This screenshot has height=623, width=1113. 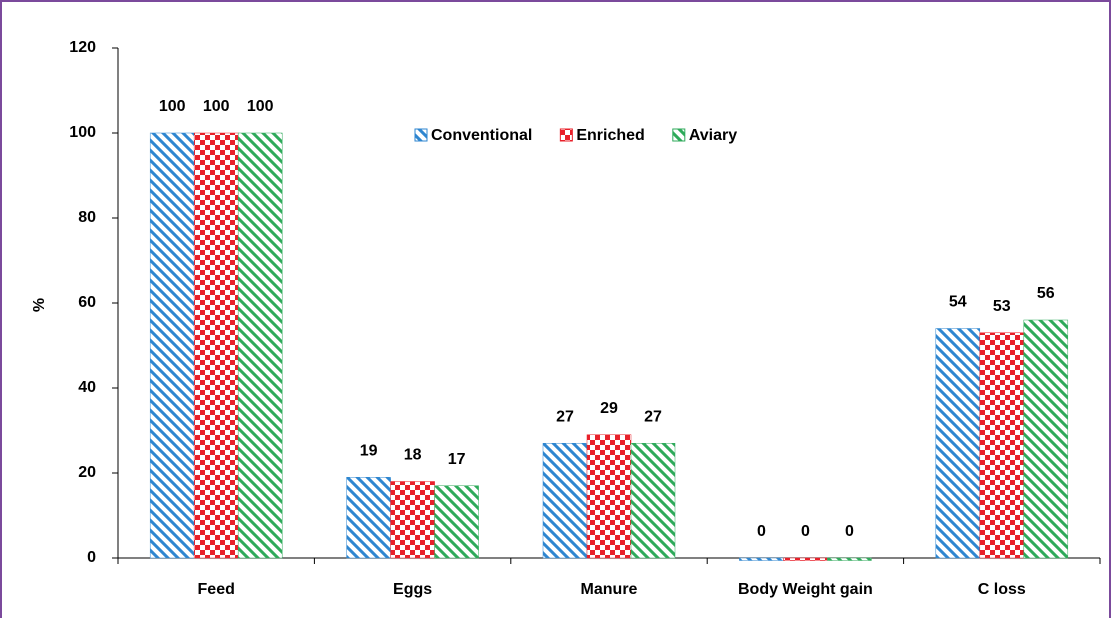 I want to click on y-tick-label: 100, so click(x=82, y=132).